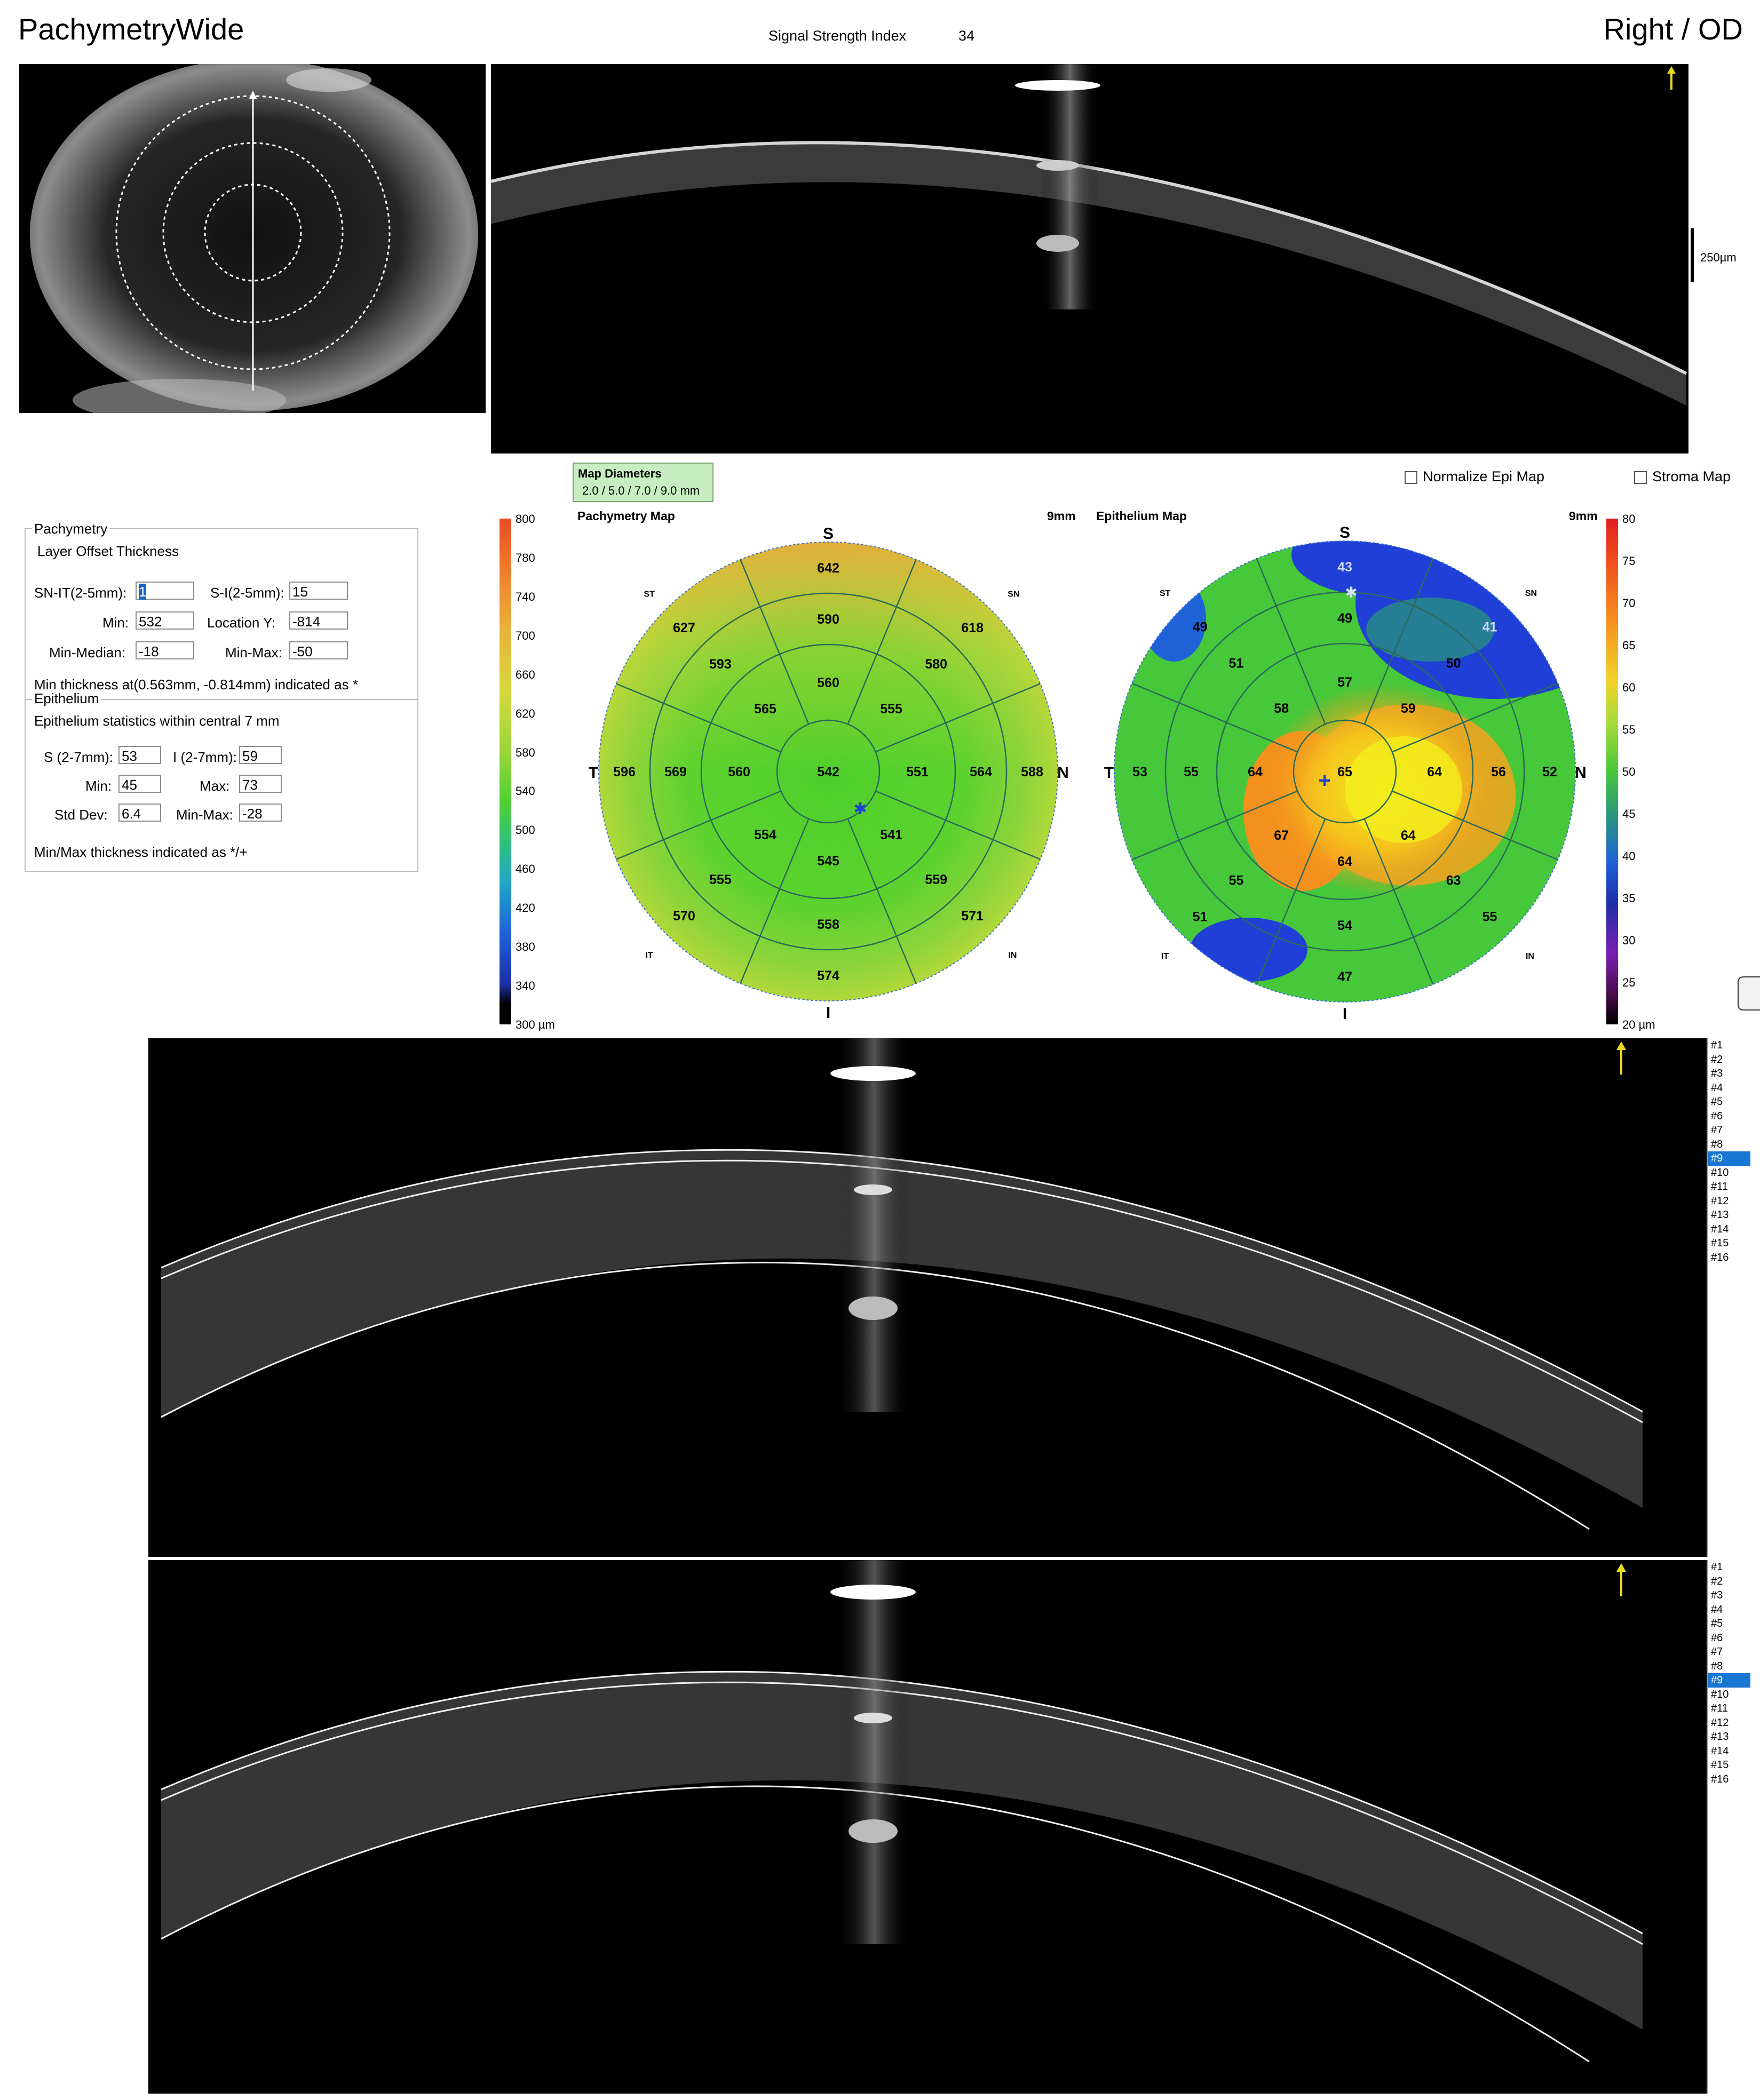  What do you see at coordinates (643, 483) in the screenshot?
I see `map-diameters-box: Map Diameters 2.0 / 5.0 / 7.0 / 9.0 mm` at bounding box center [643, 483].